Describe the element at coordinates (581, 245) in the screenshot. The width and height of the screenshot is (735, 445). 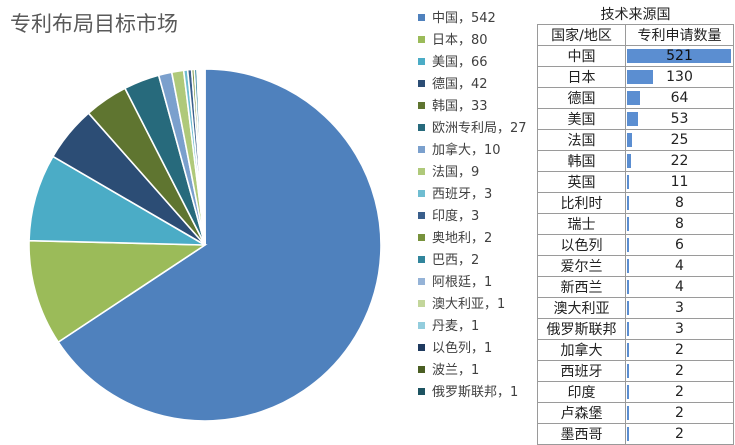
I see `country-cell: 以色列` at that location.